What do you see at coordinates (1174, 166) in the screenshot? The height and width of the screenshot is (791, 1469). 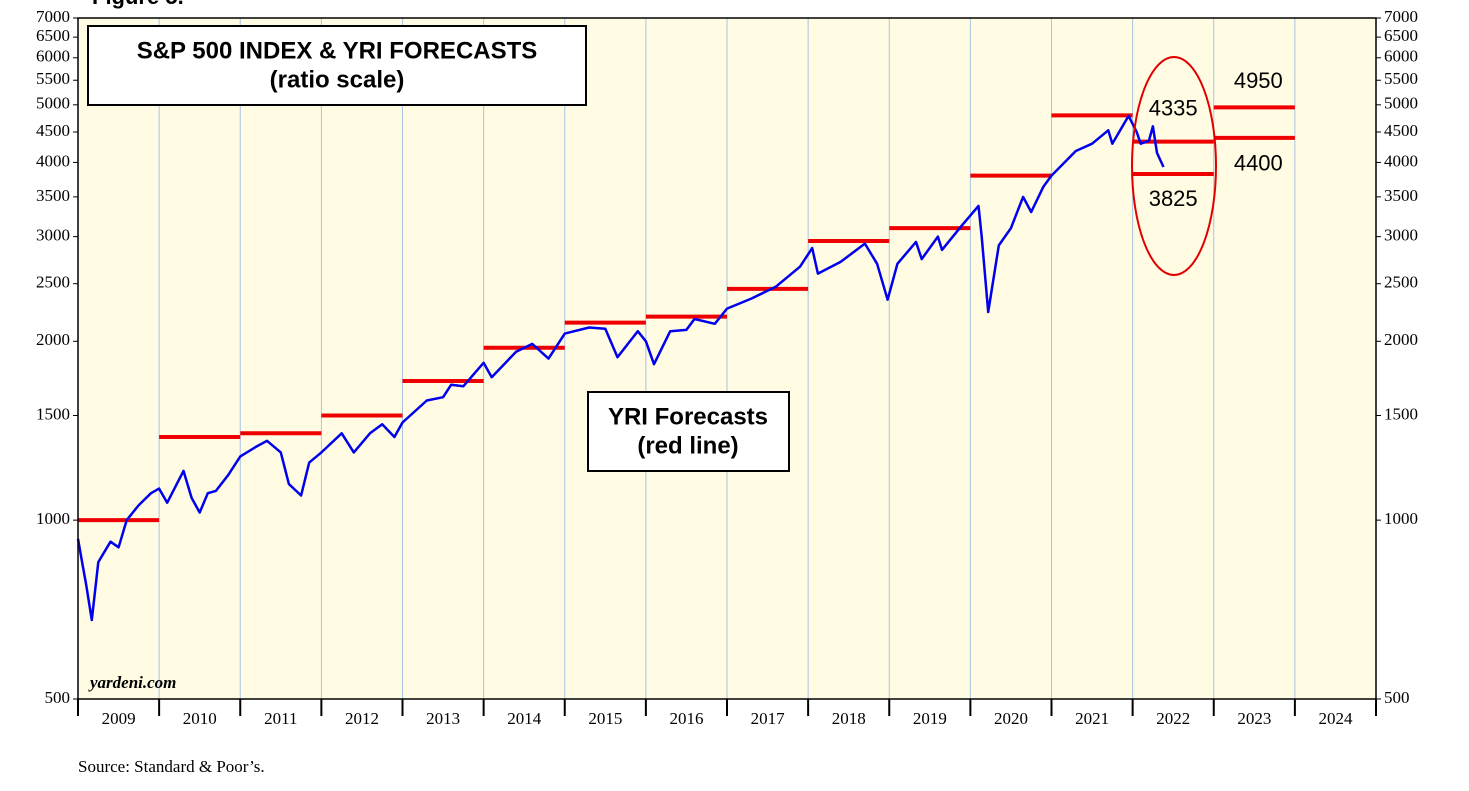 I see `highlight-ellipse` at bounding box center [1174, 166].